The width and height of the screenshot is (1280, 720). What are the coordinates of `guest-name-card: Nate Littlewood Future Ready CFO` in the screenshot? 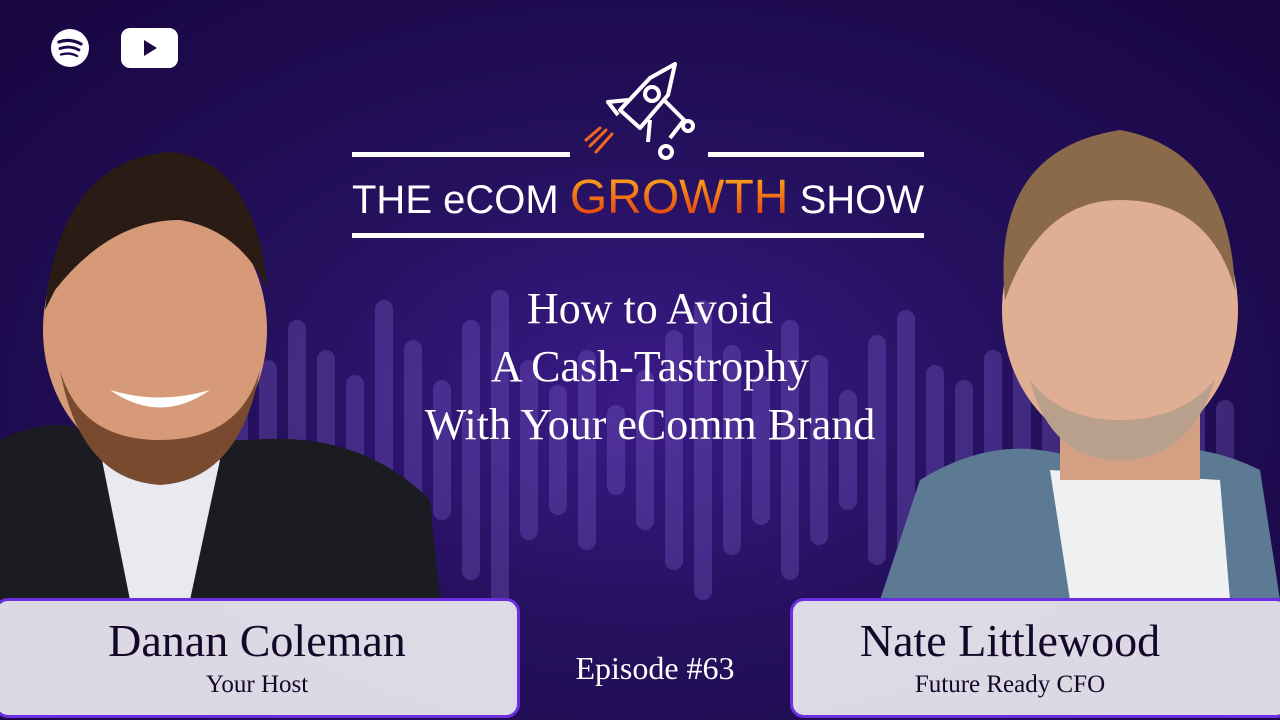 It's located at (1035, 658).